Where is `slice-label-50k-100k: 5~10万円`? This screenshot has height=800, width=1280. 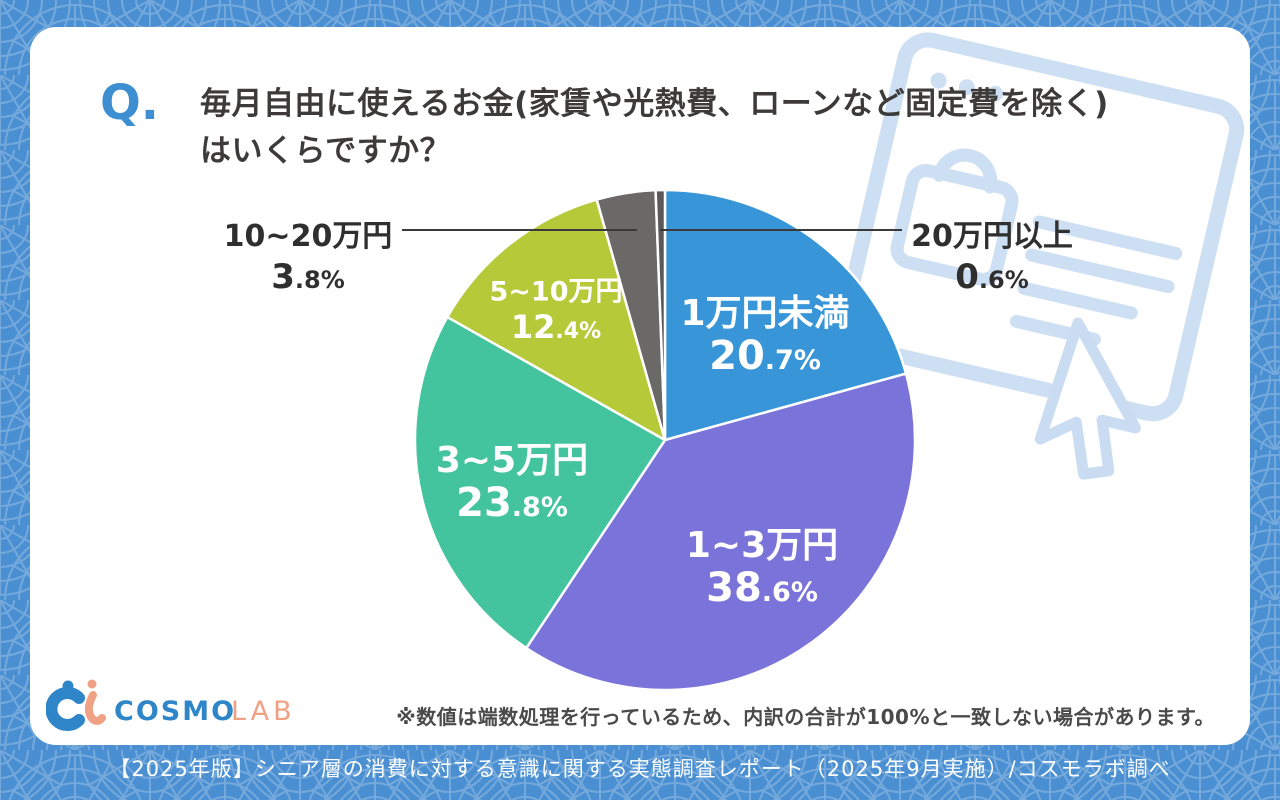 slice-label-50k-100k: 5~10万円 is located at coordinates (556, 292).